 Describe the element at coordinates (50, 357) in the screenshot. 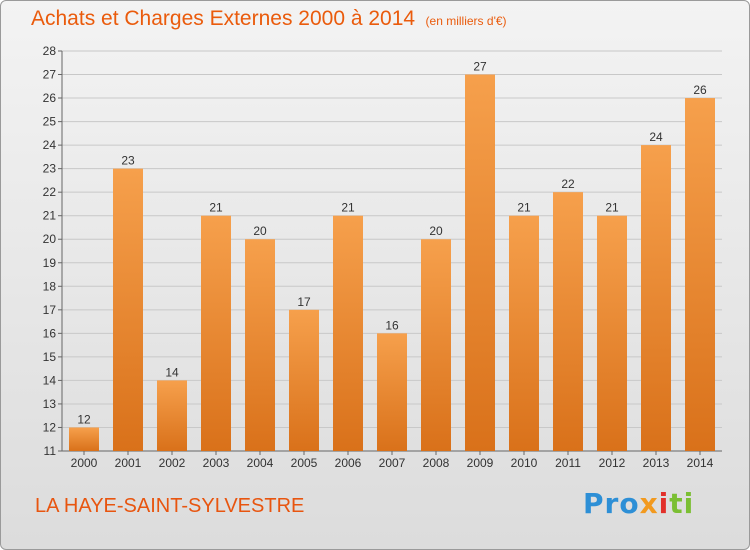

I see `y-tick-label: 15` at that location.